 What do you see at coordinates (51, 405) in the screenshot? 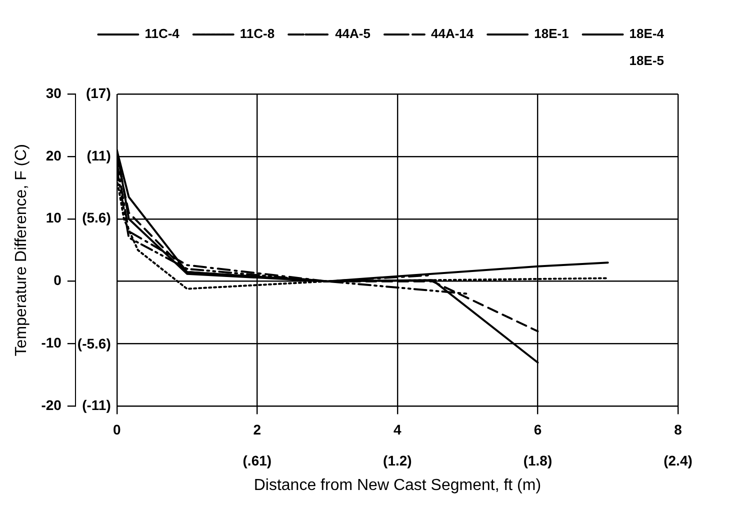
I see `y-tick-label: -20` at bounding box center [51, 405].